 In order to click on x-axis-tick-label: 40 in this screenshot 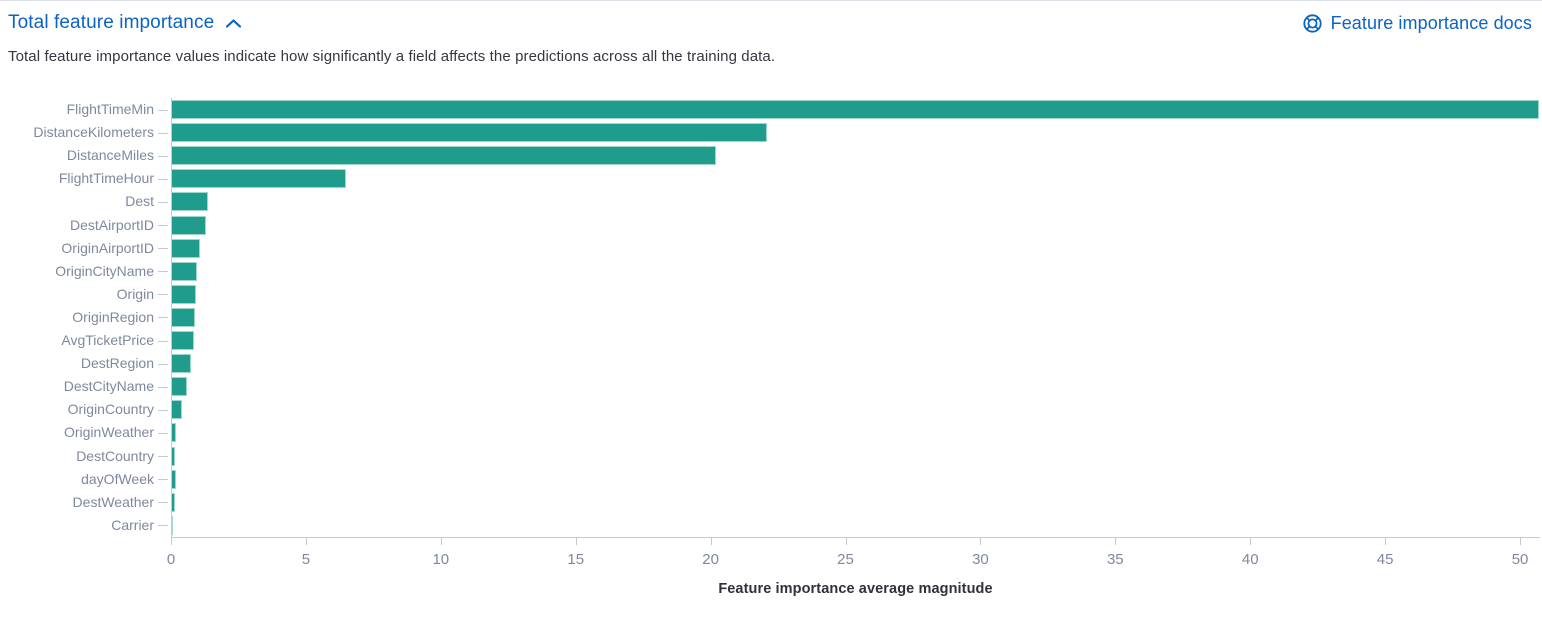, I will do `click(1250, 559)`.